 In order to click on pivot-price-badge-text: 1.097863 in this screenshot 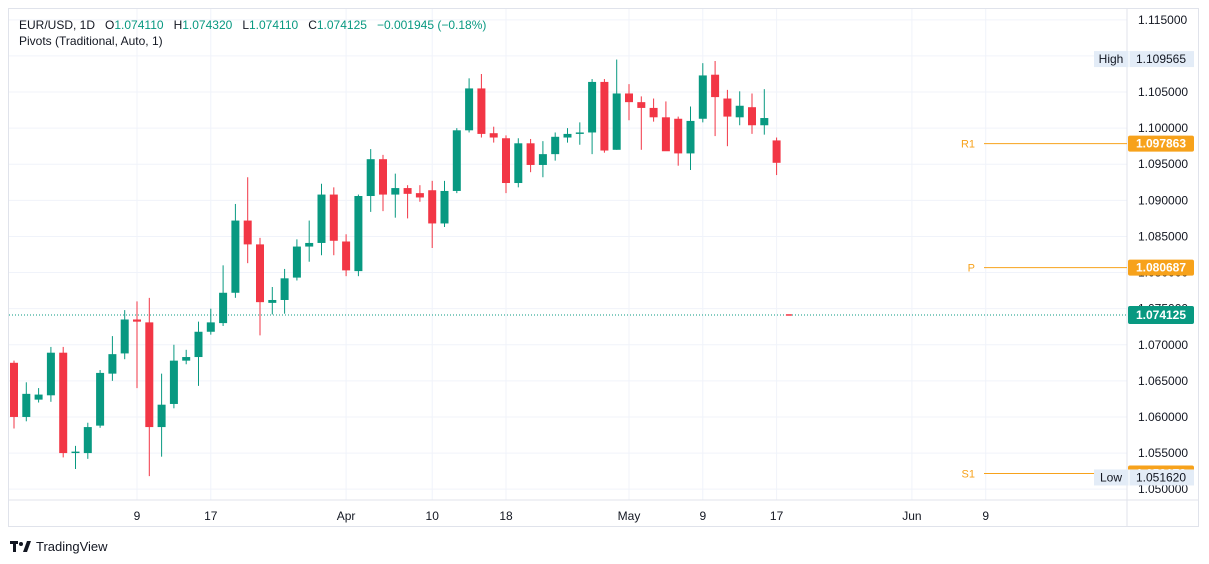, I will do `click(1161, 144)`.